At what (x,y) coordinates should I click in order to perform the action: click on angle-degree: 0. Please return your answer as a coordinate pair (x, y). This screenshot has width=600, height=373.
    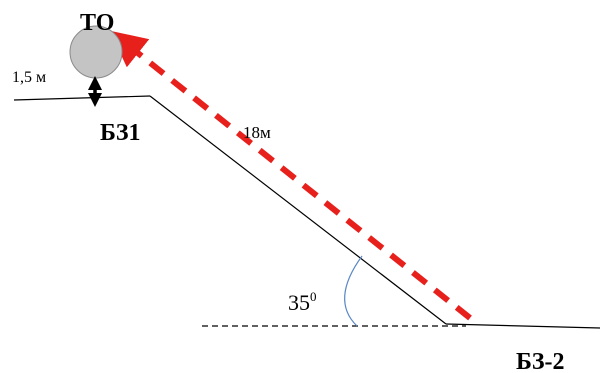
    Looking at the image, I should click on (313, 296).